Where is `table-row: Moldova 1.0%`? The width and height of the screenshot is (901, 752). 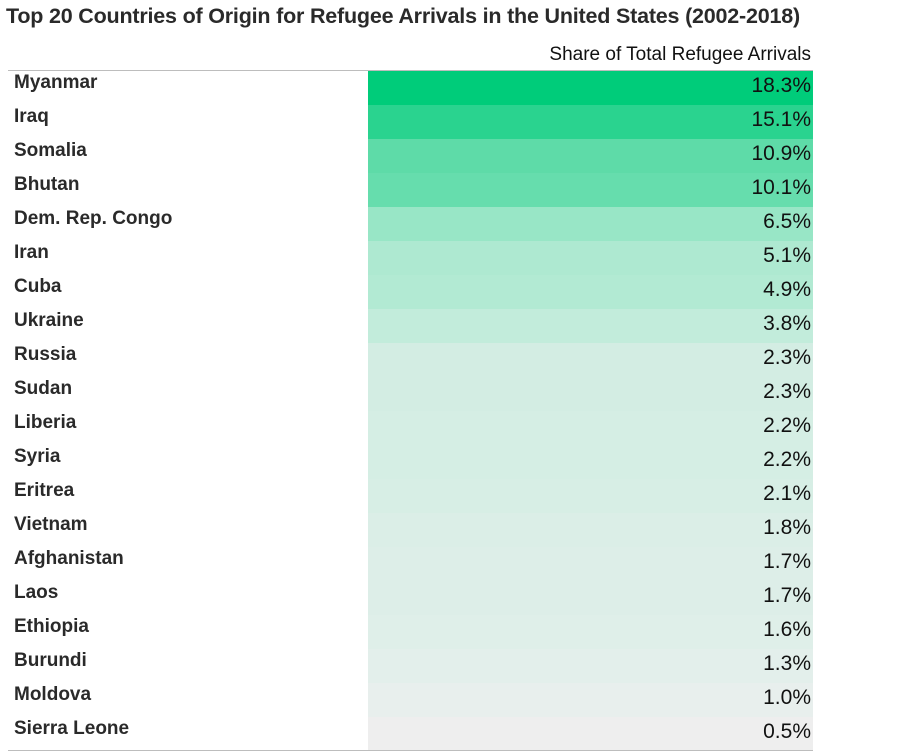
table-row: Moldova 1.0% is located at coordinates (410, 700).